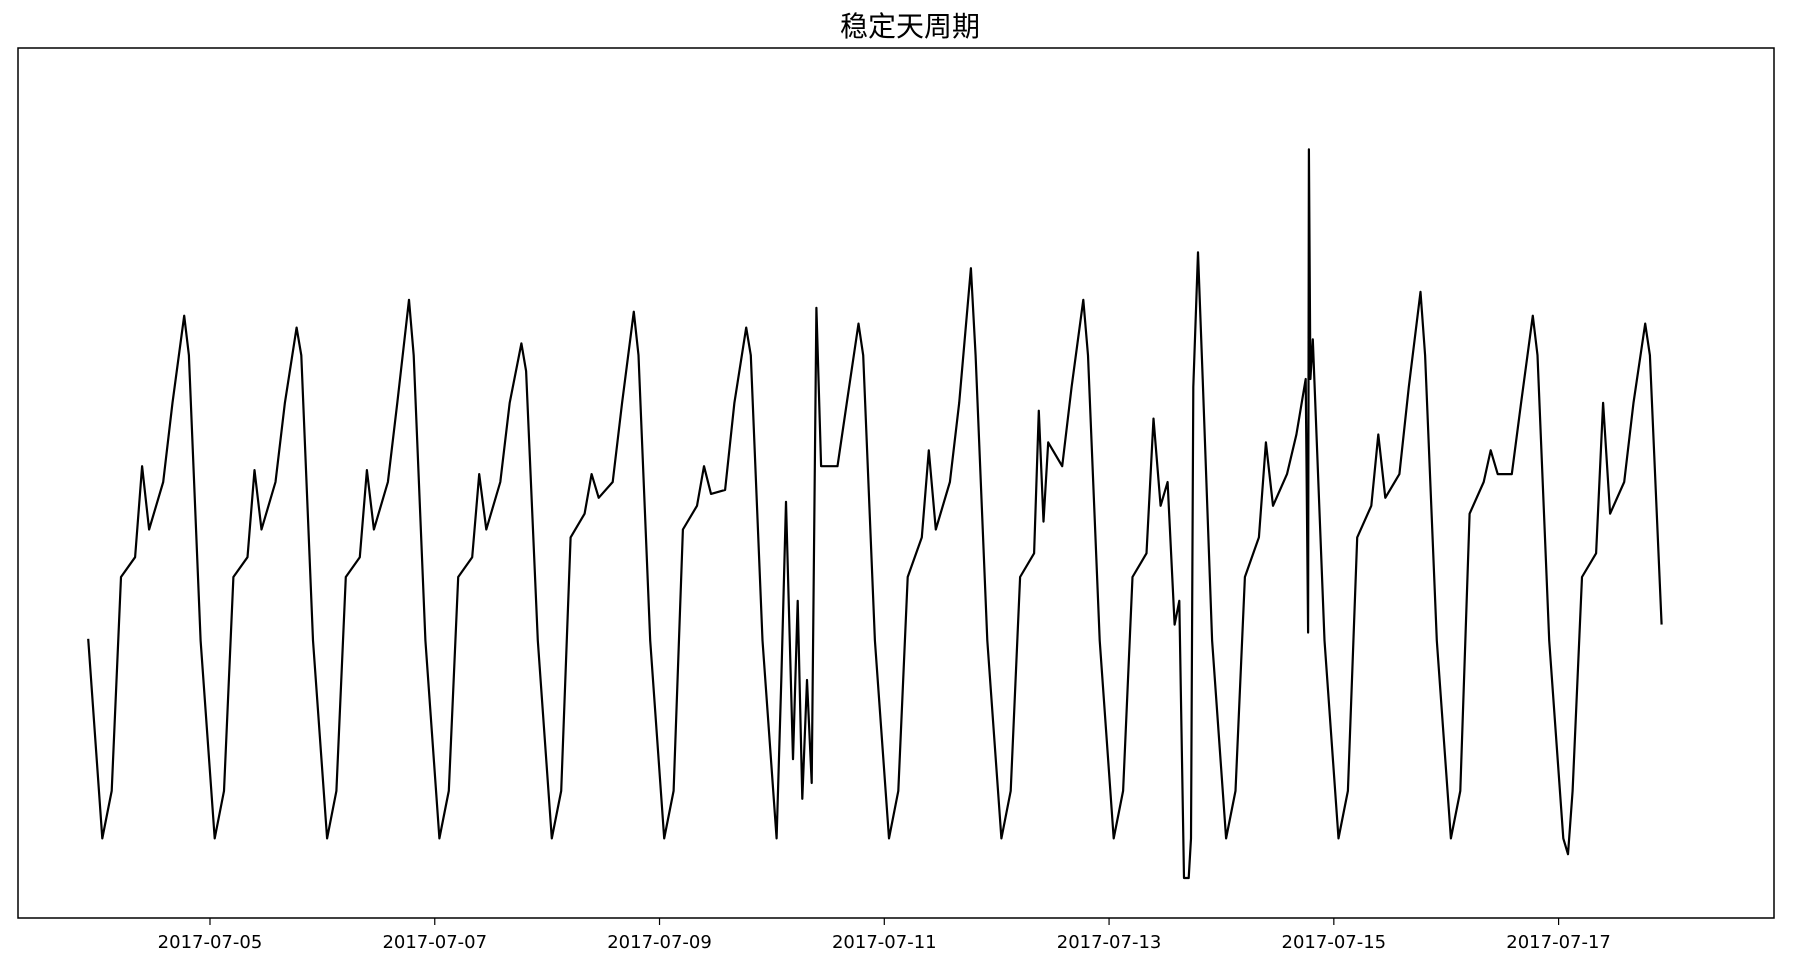 Image resolution: width=1820 pixels, height=964 pixels. What do you see at coordinates (1109, 942) in the screenshot?
I see `x-tick-label: 2017-07-13` at bounding box center [1109, 942].